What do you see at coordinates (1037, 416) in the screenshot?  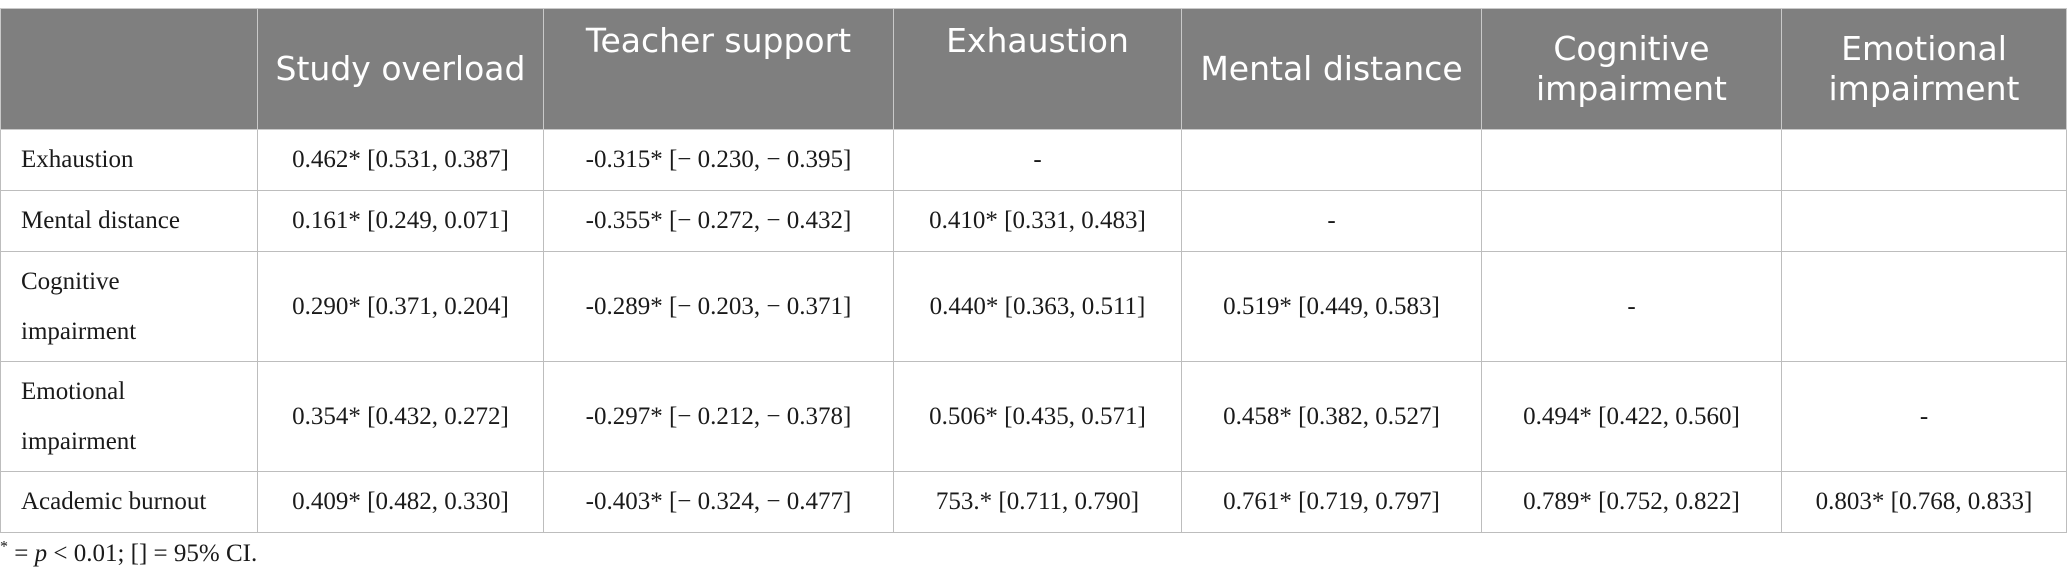 I see `table-cell: 0.506* [0.435, 0.571]` at bounding box center [1037, 416].